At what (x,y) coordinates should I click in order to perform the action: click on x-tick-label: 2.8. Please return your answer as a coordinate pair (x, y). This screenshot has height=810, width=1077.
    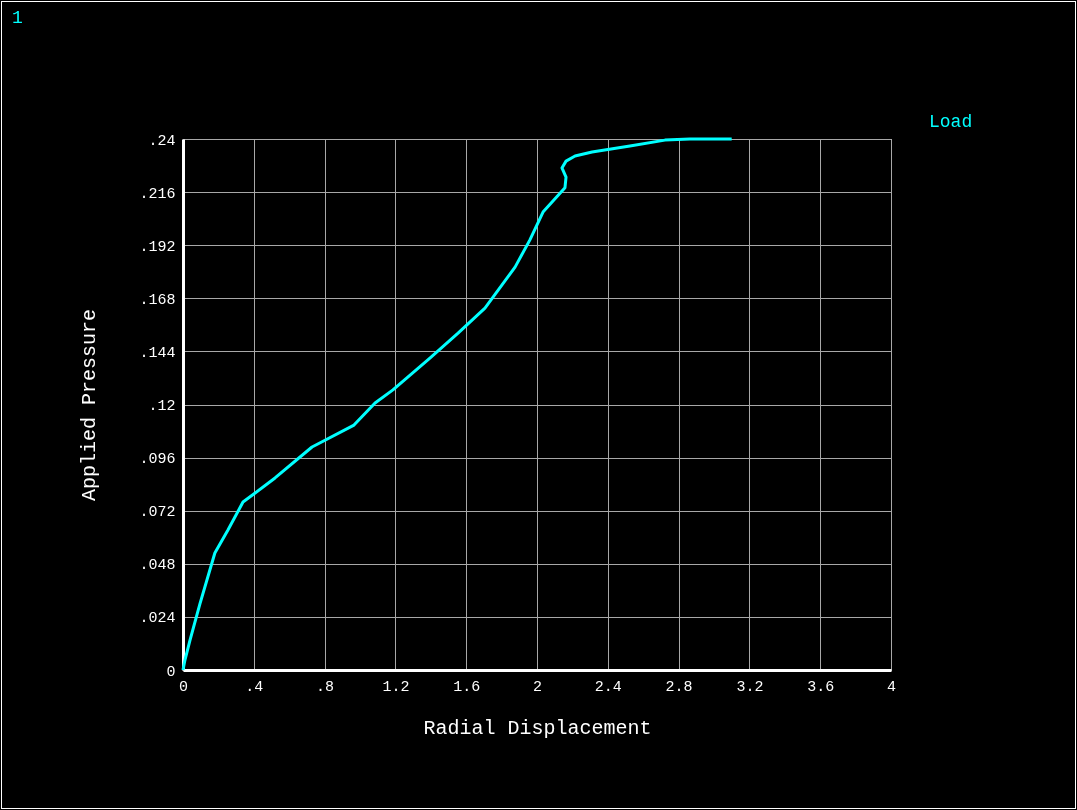
    Looking at the image, I should click on (679, 687).